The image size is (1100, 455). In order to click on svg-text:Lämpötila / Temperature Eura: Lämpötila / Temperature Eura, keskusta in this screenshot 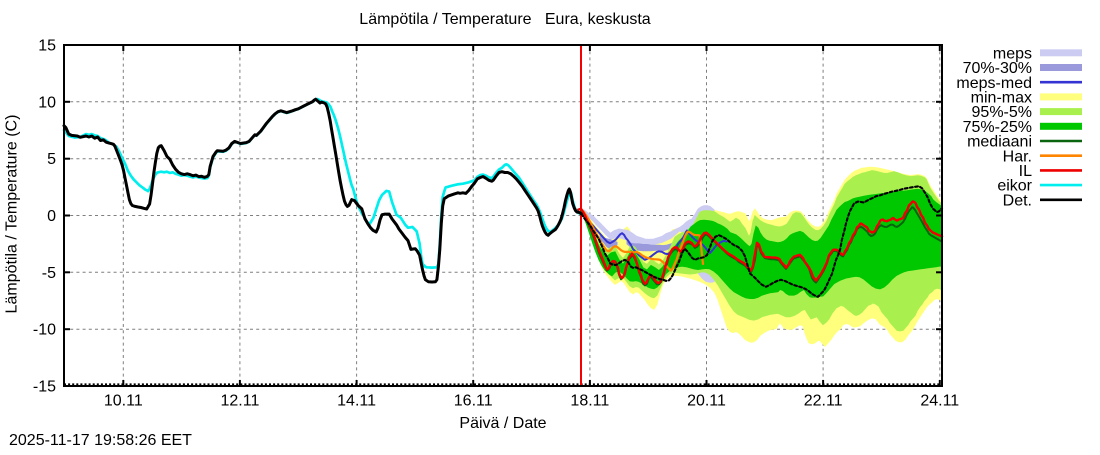, I will do `click(505, 19)`.